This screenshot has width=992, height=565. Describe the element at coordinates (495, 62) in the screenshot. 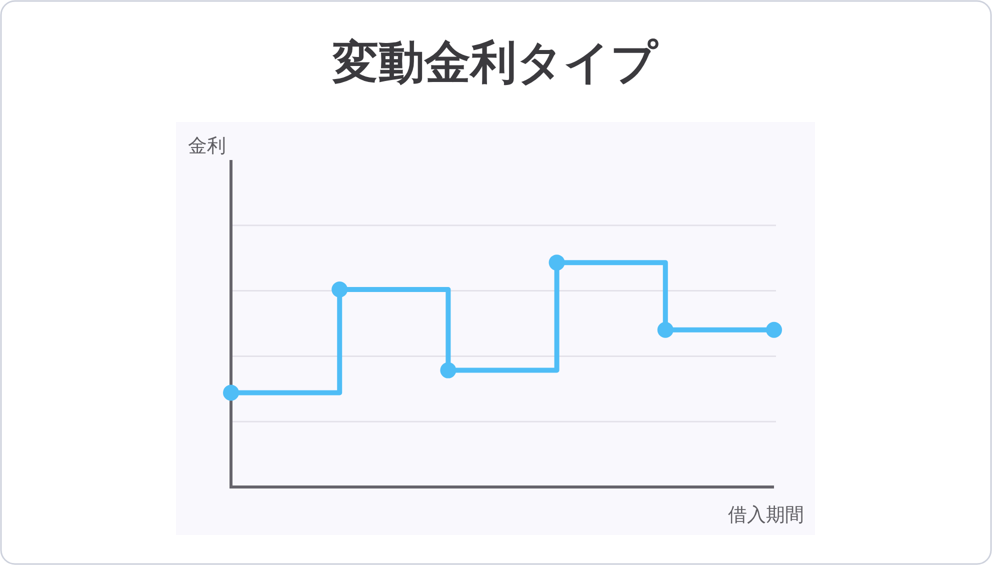

I see `title: 変動金利タイプ` at that location.